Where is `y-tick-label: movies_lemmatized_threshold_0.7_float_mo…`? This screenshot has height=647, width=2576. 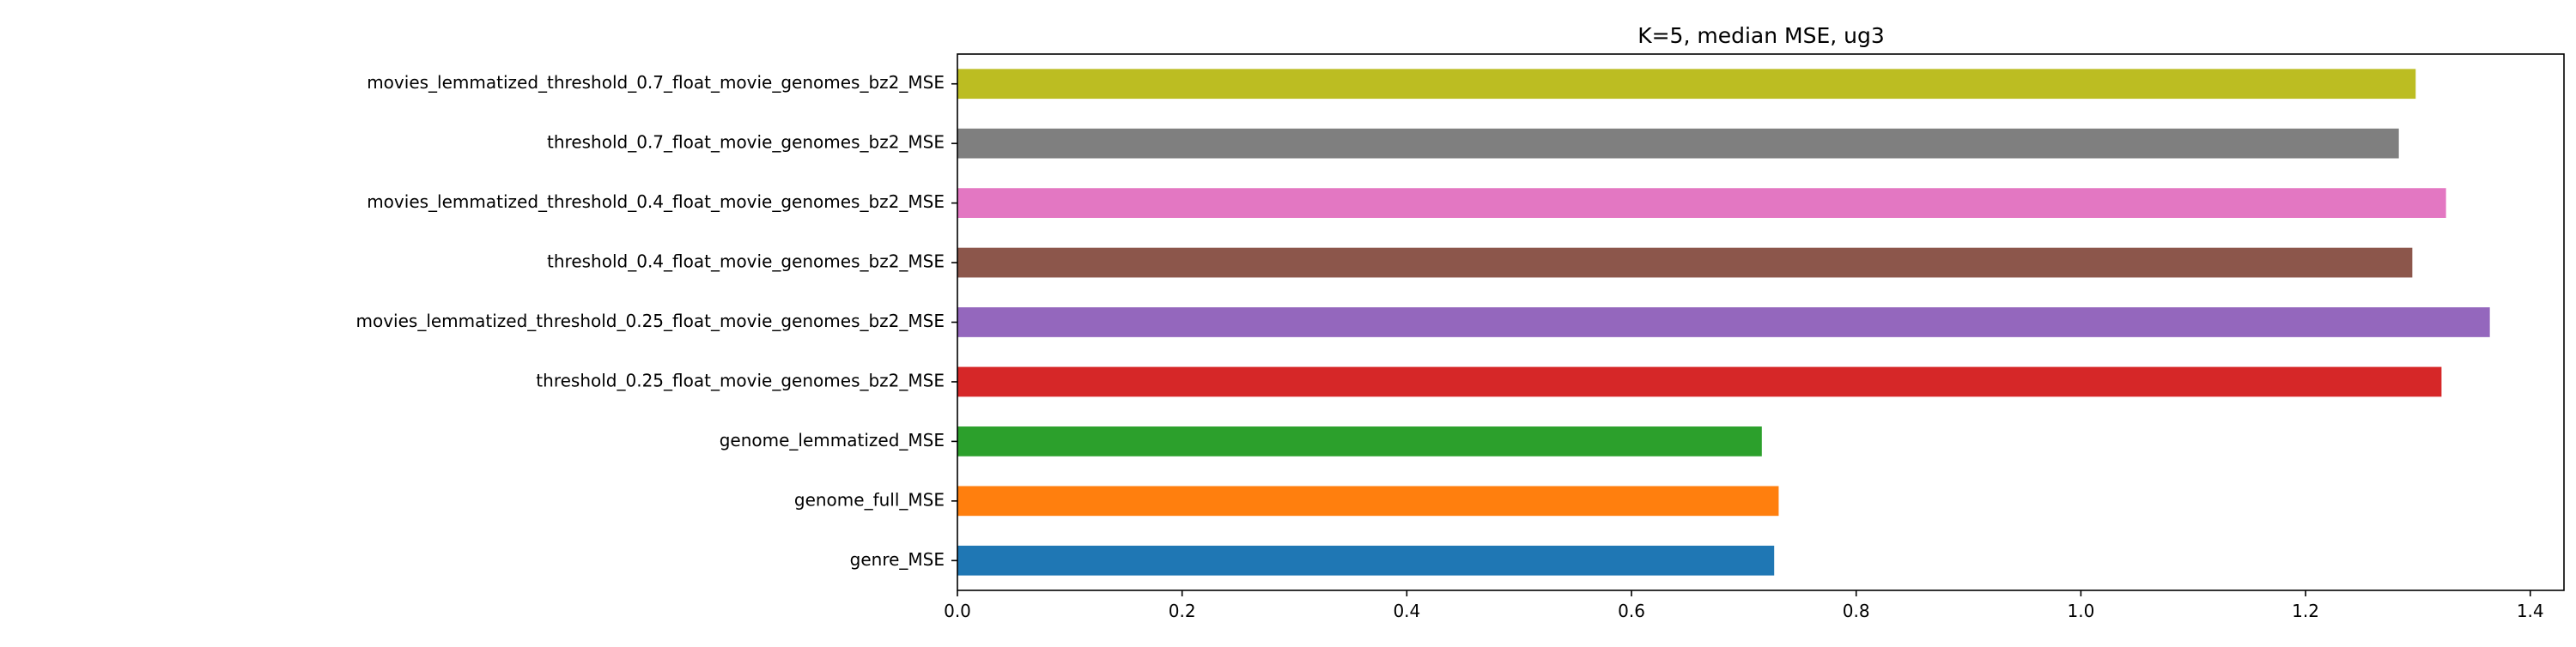 y-tick-label: movies_lemmatized_threshold_0.7_float_mo… is located at coordinates (656, 82).